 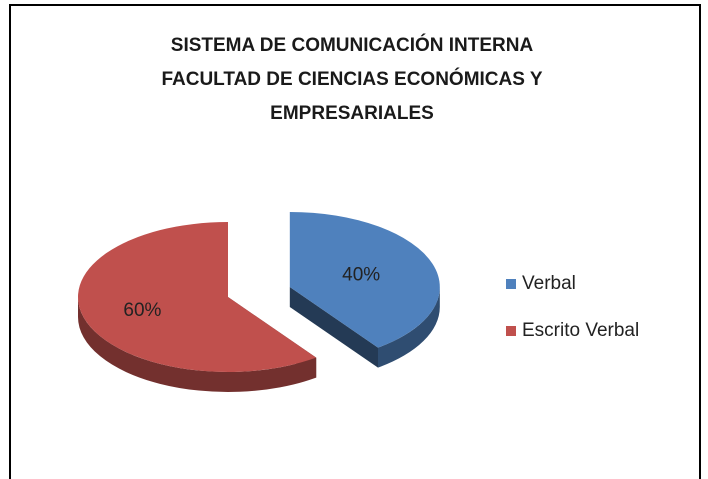 What do you see at coordinates (351, 79) in the screenshot?
I see `chart-title: FACULTAD DE CIENCIAS ECONÓMICAS Y` at bounding box center [351, 79].